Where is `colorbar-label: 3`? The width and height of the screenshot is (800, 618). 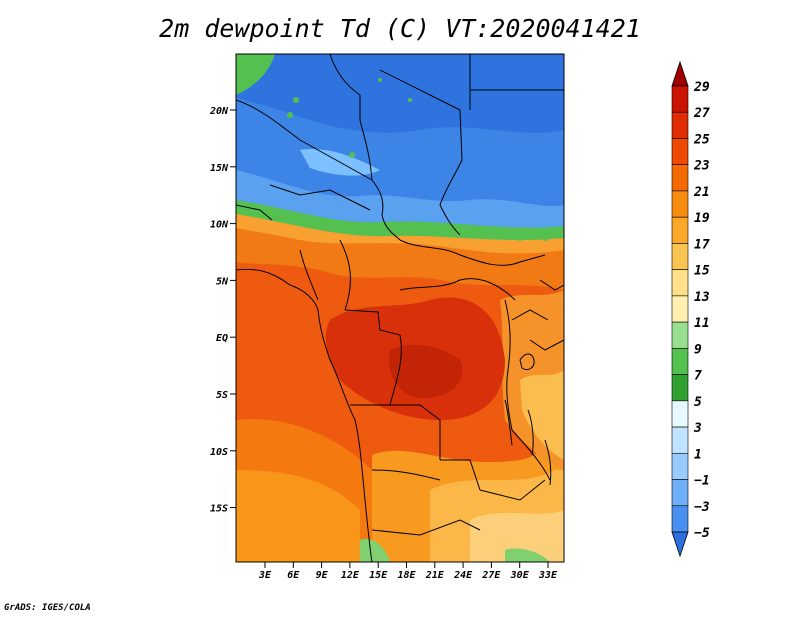
colorbar-label: 3 is located at coordinates (697, 428).